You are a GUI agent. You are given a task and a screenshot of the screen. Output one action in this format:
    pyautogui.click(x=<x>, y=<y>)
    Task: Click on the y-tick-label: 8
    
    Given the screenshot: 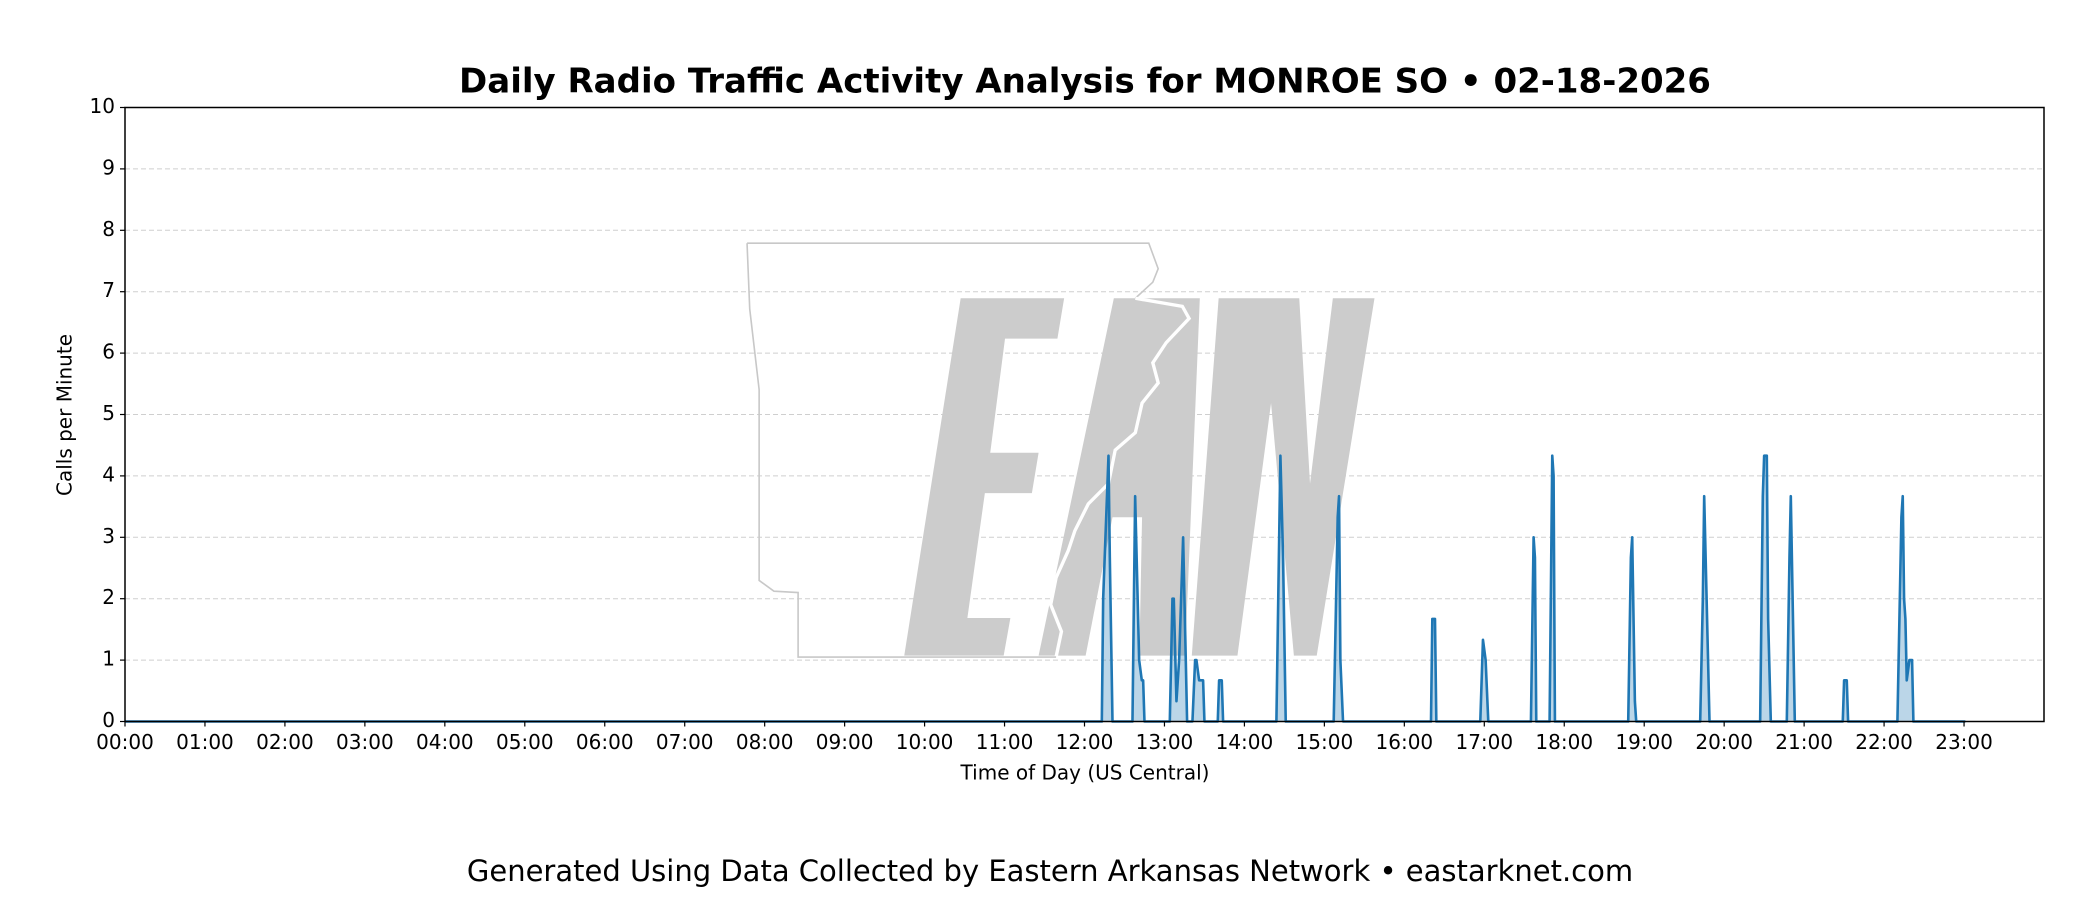 What is the action you would take?
    pyautogui.click(x=108, y=229)
    